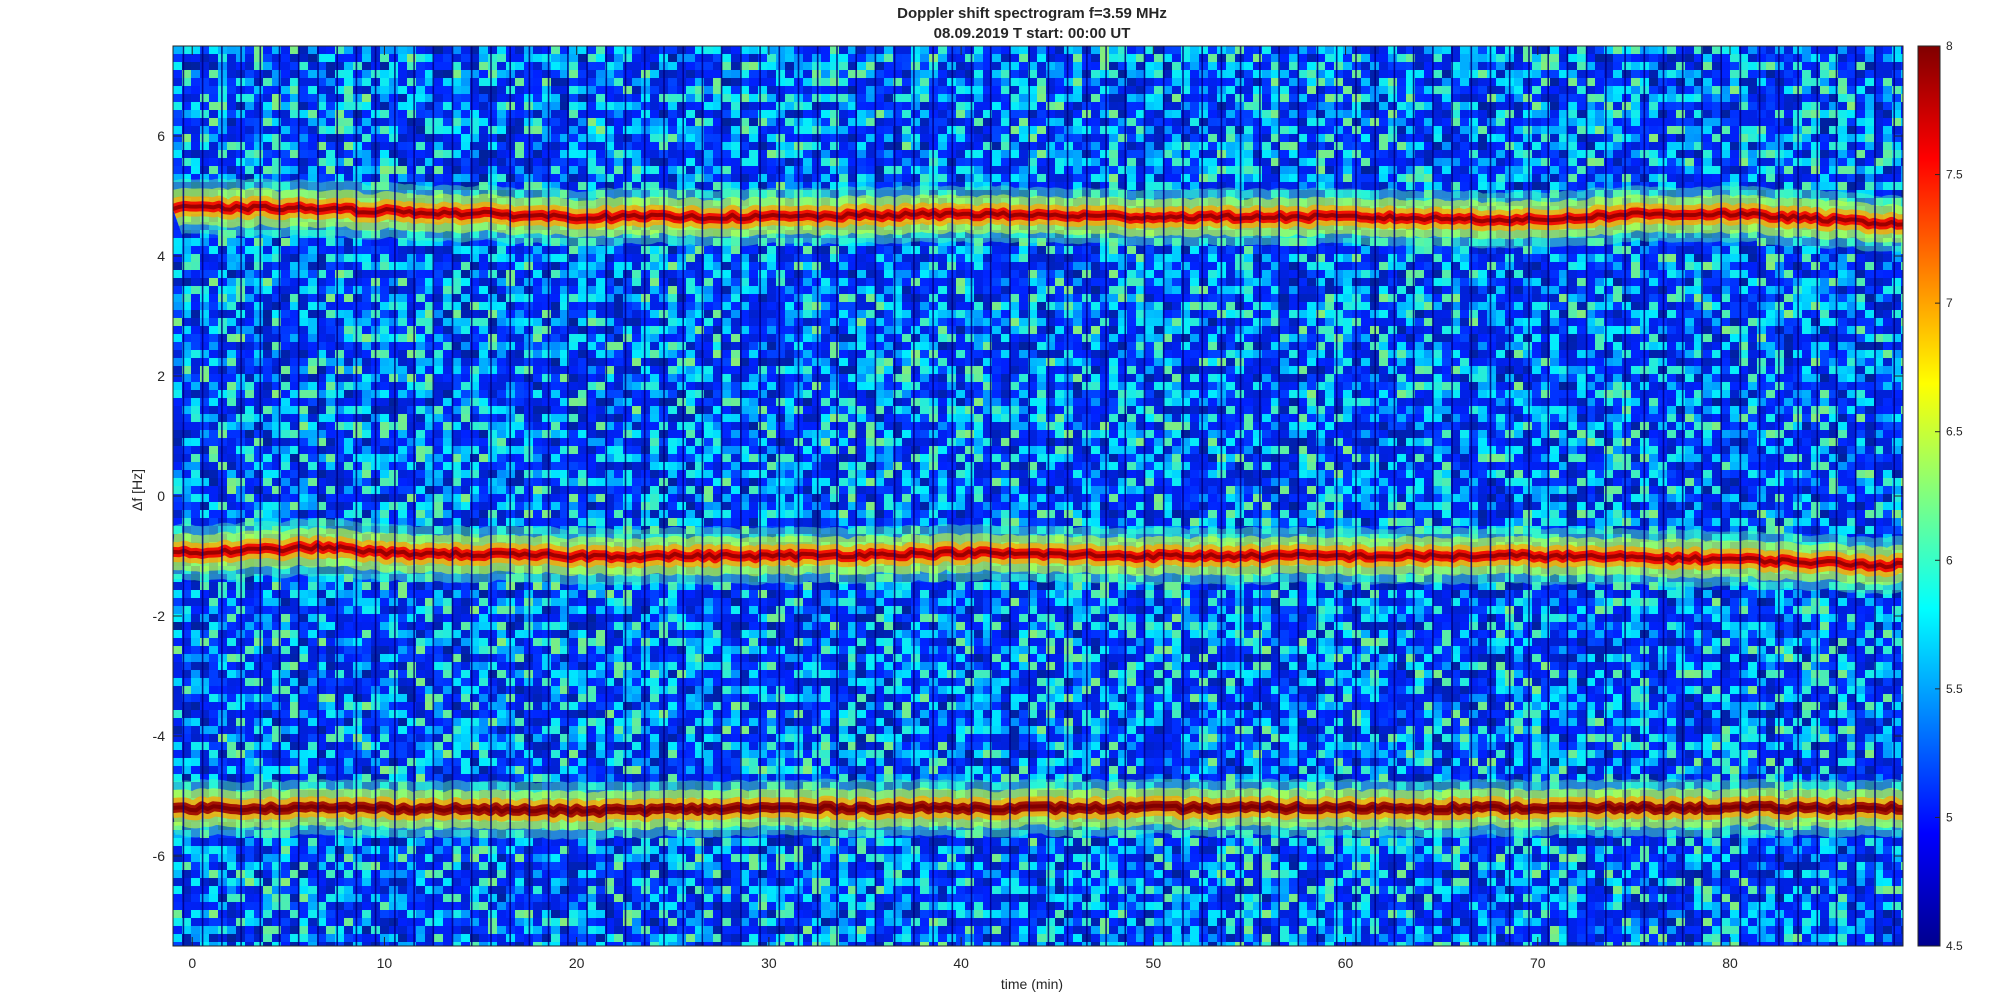 The image size is (2000, 1003). Describe the element at coordinates (577, 963) in the screenshot. I see `x-tick-label: 20` at that location.